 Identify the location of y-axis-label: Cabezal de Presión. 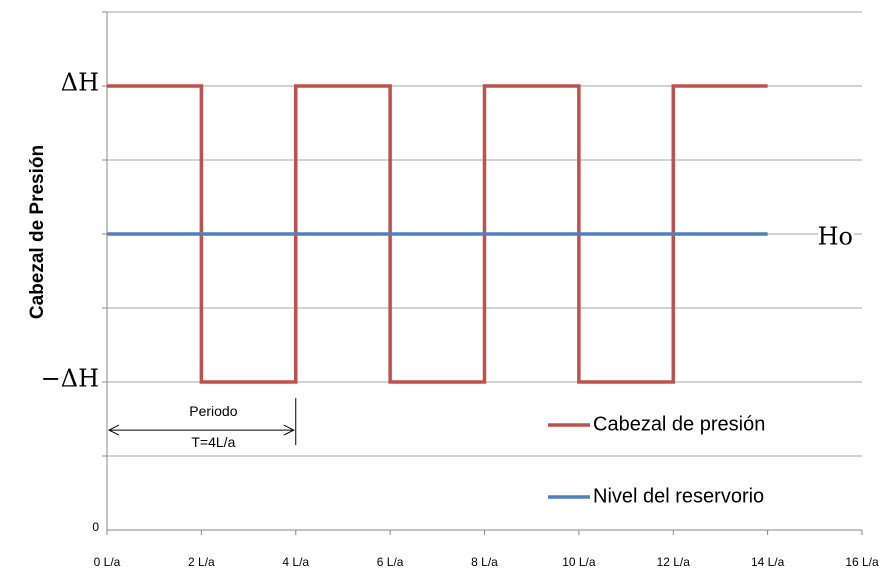
(37, 232).